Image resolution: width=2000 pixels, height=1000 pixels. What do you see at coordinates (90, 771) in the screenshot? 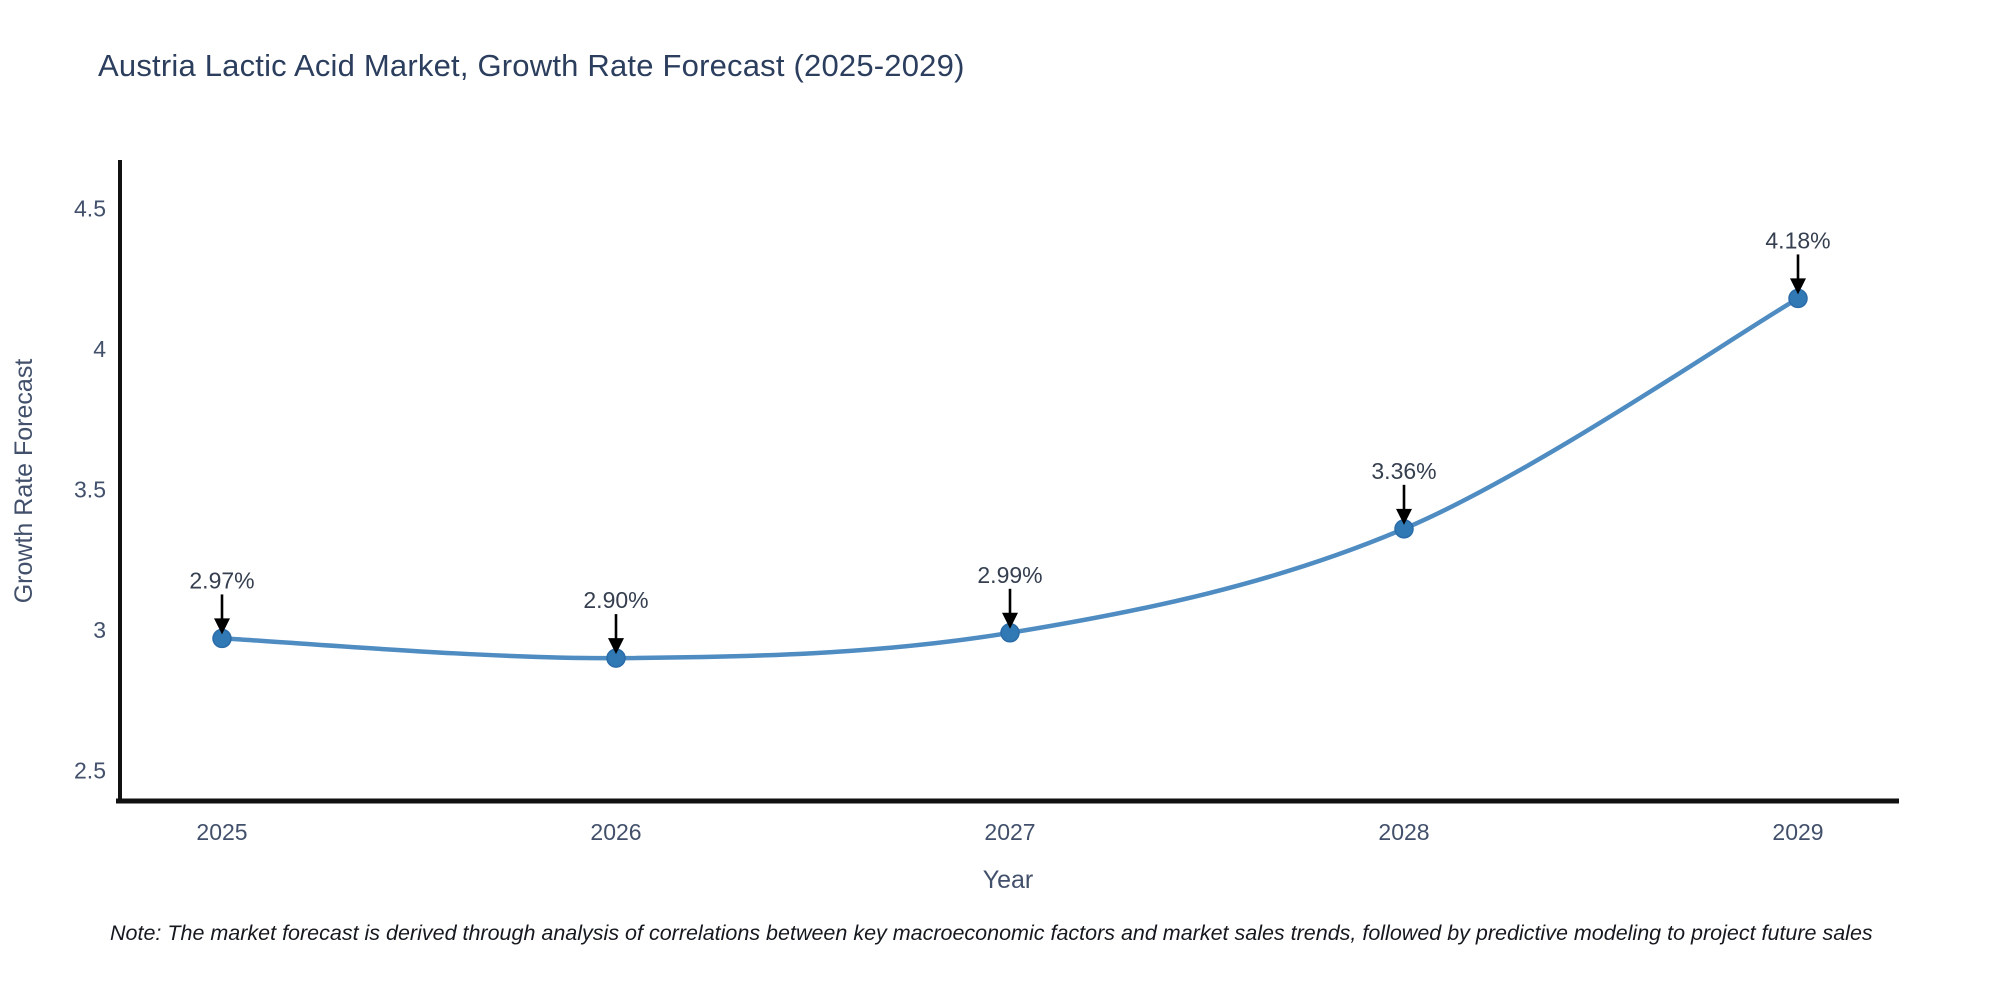
I see `y-tick-label: 2.5` at bounding box center [90, 771].